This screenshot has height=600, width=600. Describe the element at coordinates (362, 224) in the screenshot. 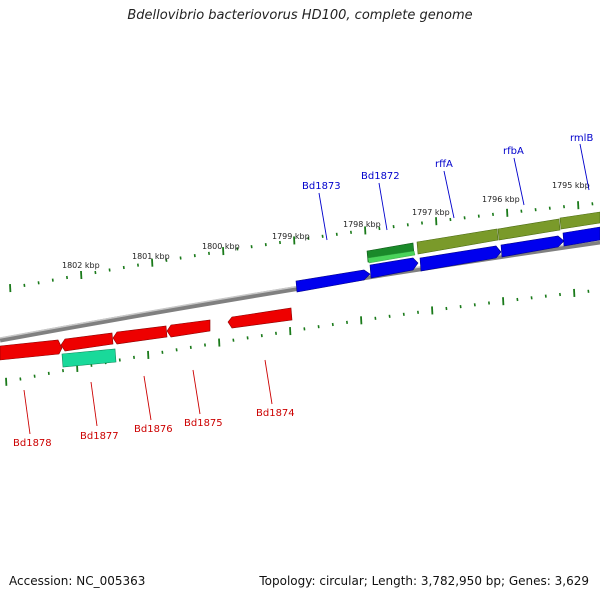

I see `scale-label-1798: 1798 kbp` at that location.